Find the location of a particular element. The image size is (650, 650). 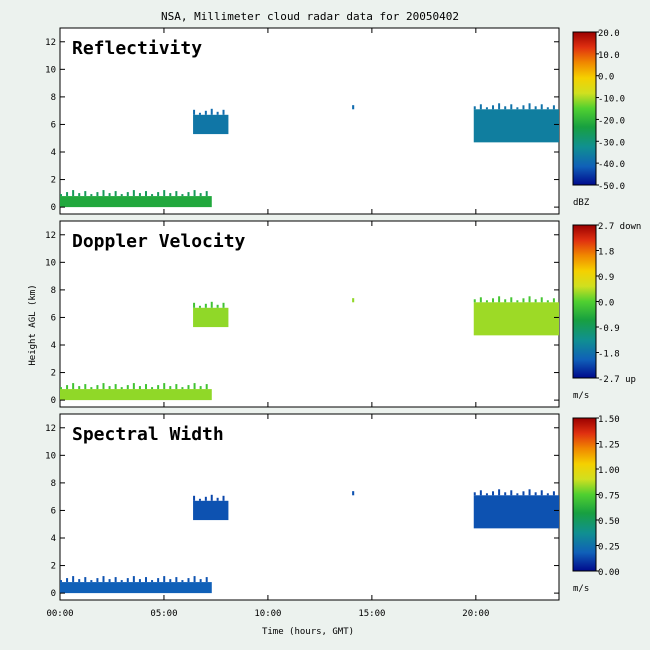

spectral-width-echo-mid-cloud-A is located at coordinates (211, 510).